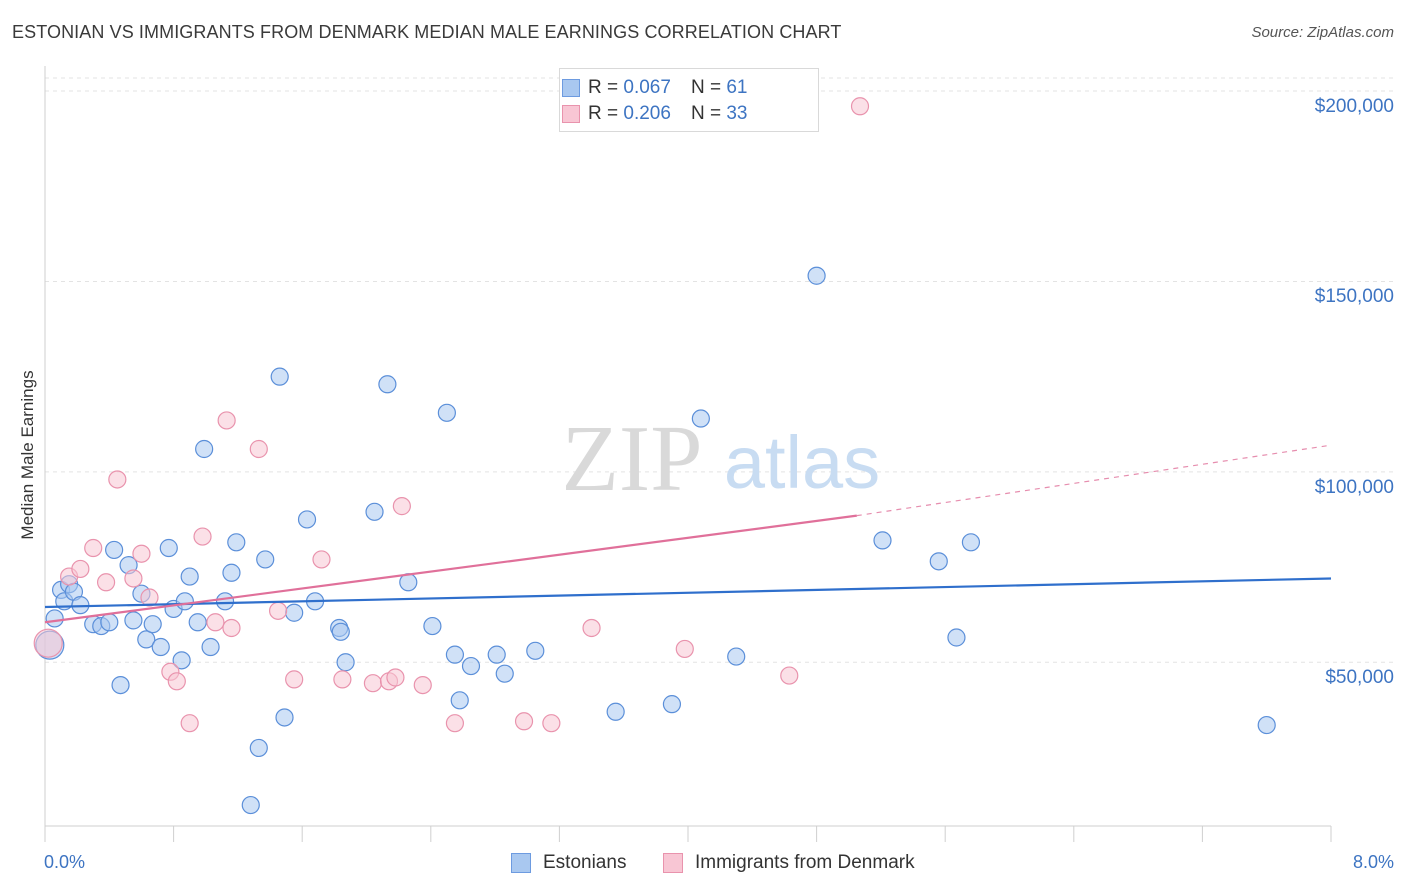 The height and width of the screenshot is (892, 1406). I want to click on source-label: Source: ZipAtlas.com, so click(1322, 32).